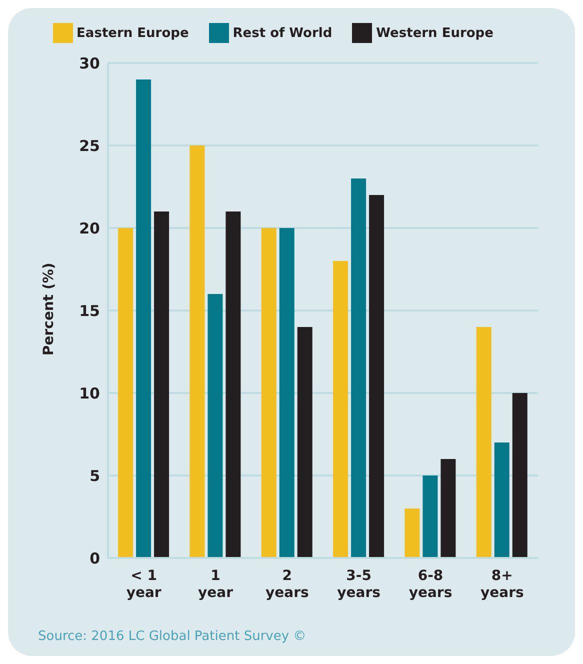 The image size is (583, 664). What do you see at coordinates (132, 33) in the screenshot?
I see `legend-label: Eastern Europe` at bounding box center [132, 33].